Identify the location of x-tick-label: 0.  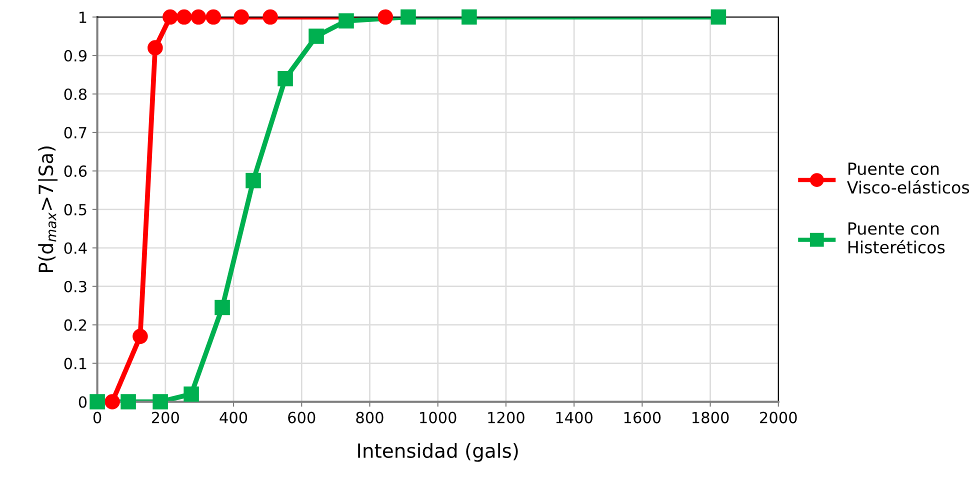
(97, 418).